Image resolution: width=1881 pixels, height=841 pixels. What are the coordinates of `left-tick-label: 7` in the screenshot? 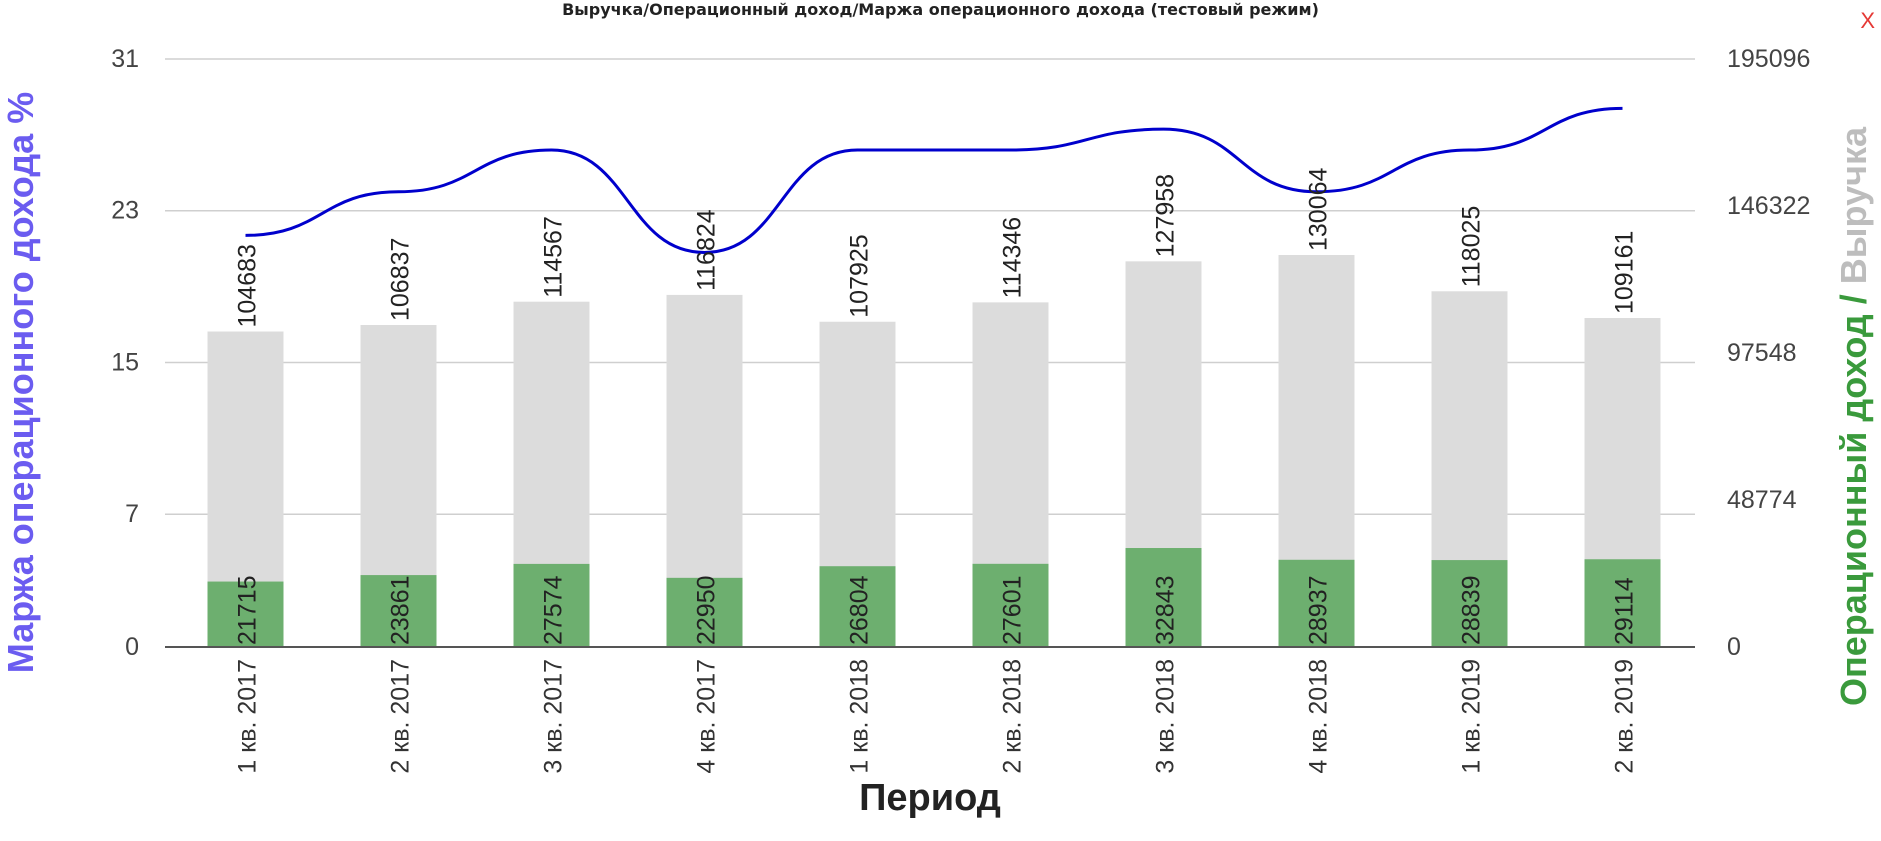 It's located at (132, 514).